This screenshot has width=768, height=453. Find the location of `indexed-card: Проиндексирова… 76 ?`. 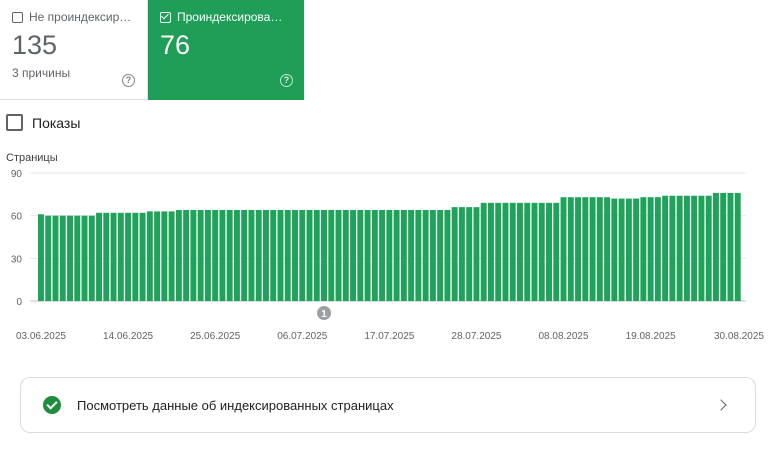

indexed-card: Проиндексирова… 76 ? is located at coordinates (226, 50).